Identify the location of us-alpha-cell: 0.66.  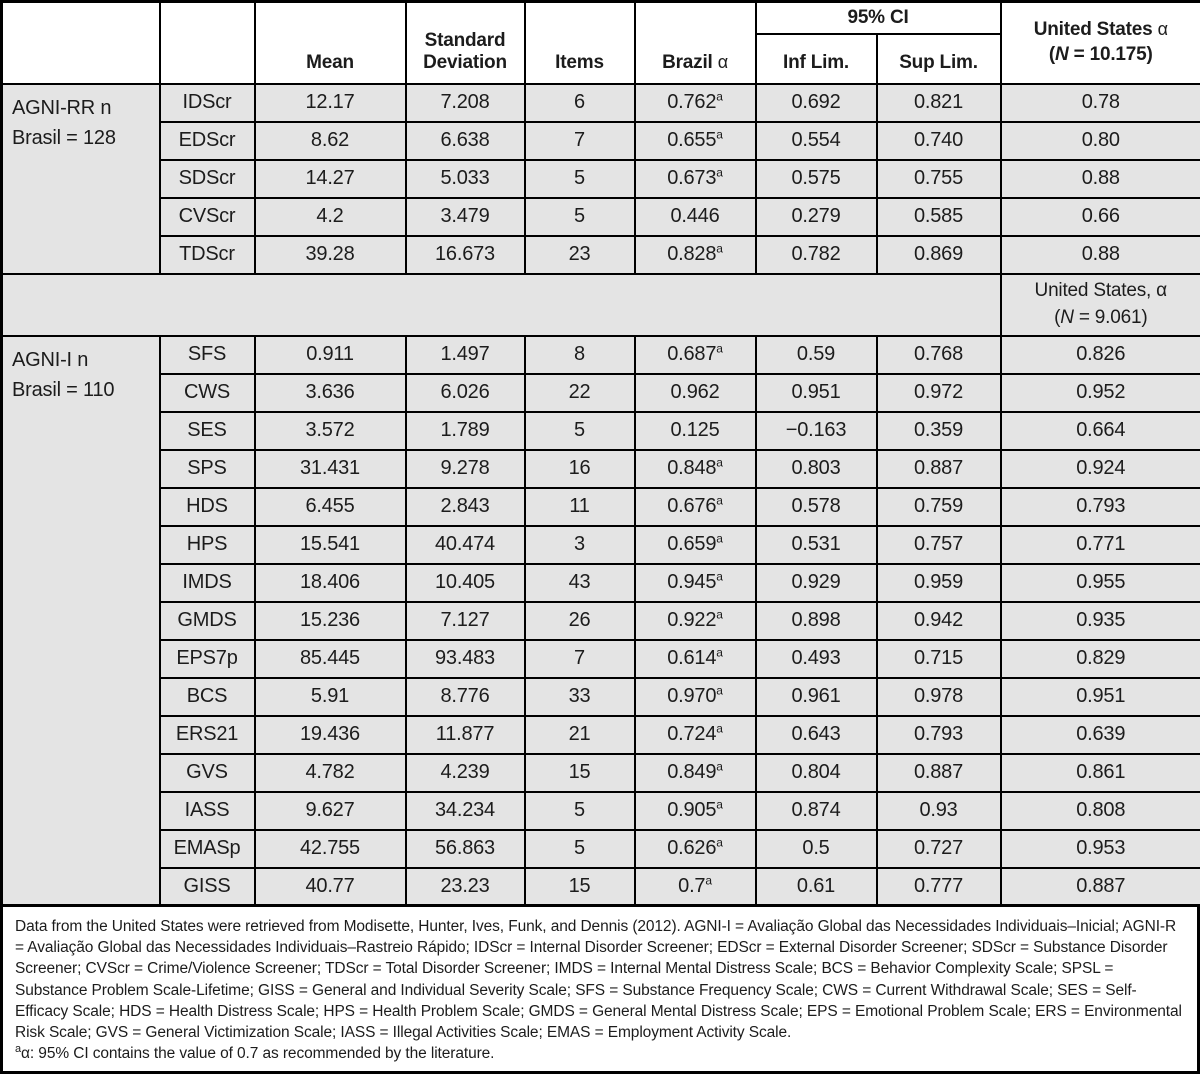
(1100, 217).